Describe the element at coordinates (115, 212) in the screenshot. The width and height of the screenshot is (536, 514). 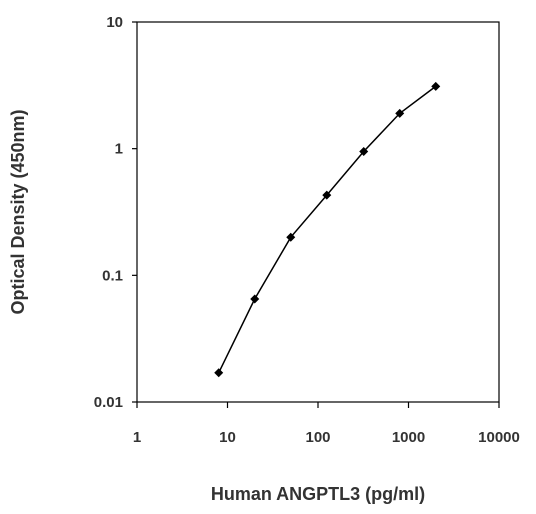
I see `y-axis-ticks: 10 1 0.1 0.01` at that location.